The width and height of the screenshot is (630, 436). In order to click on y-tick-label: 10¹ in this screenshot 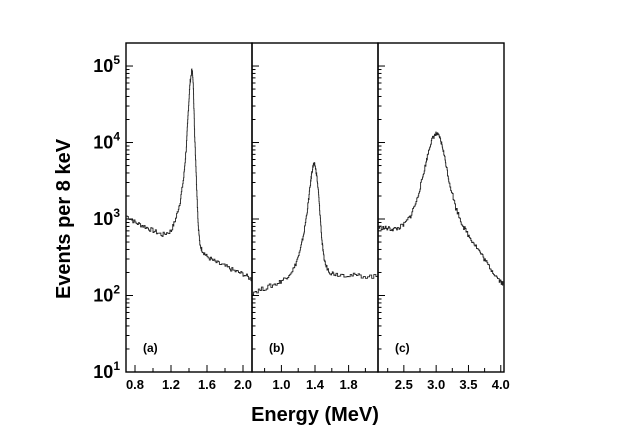, I will do `click(106, 370)`.